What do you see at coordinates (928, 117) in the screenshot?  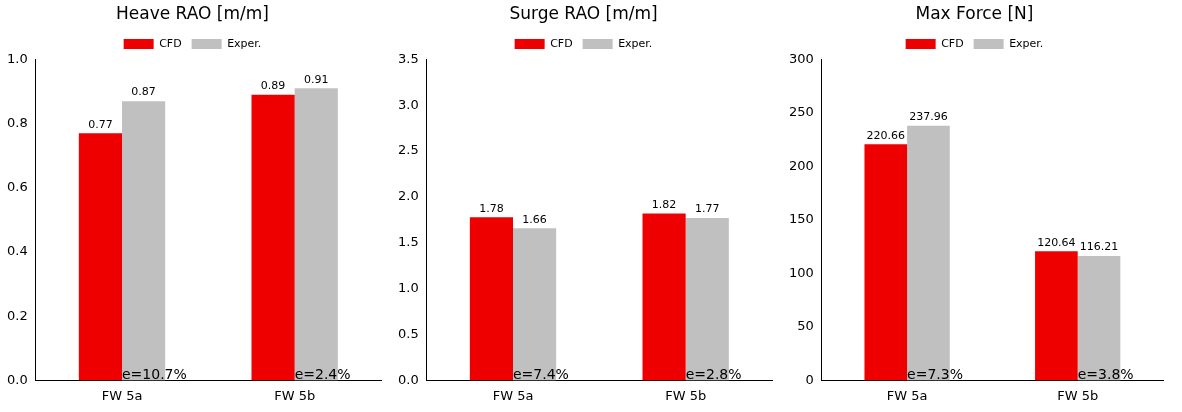 I see `data-label: 237.96` at bounding box center [928, 117].